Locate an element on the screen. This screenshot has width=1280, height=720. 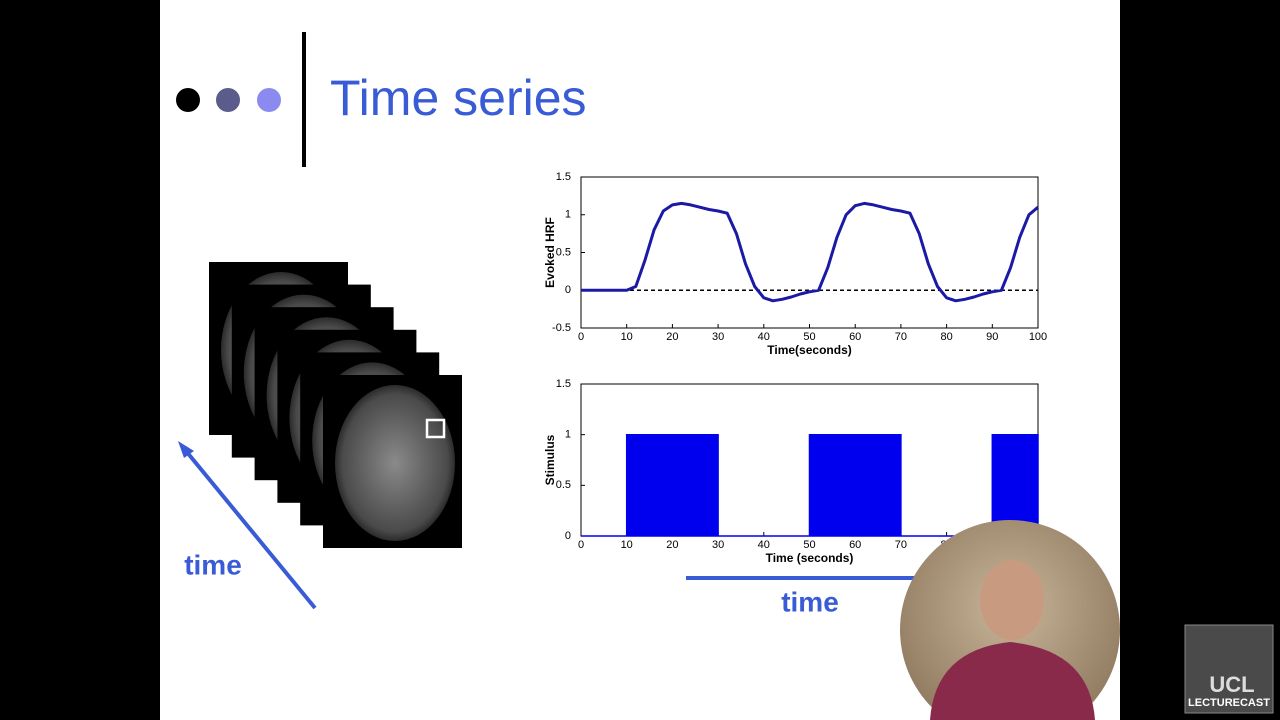
presenter-head is located at coordinates (1012, 600).